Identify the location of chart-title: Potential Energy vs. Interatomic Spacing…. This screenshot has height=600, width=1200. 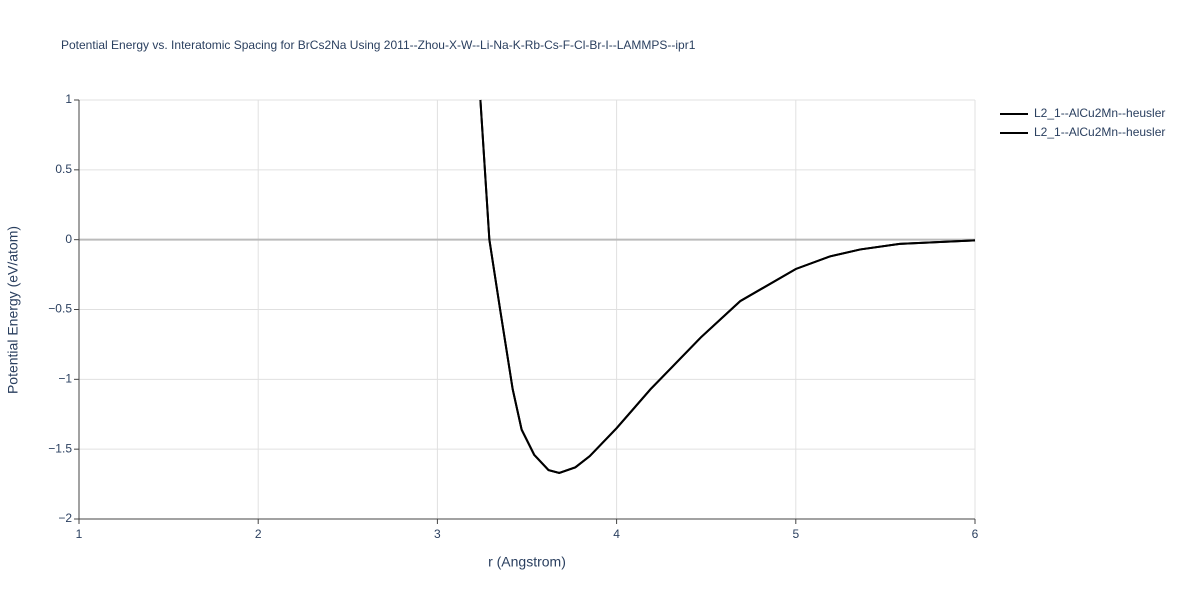
(378, 45).